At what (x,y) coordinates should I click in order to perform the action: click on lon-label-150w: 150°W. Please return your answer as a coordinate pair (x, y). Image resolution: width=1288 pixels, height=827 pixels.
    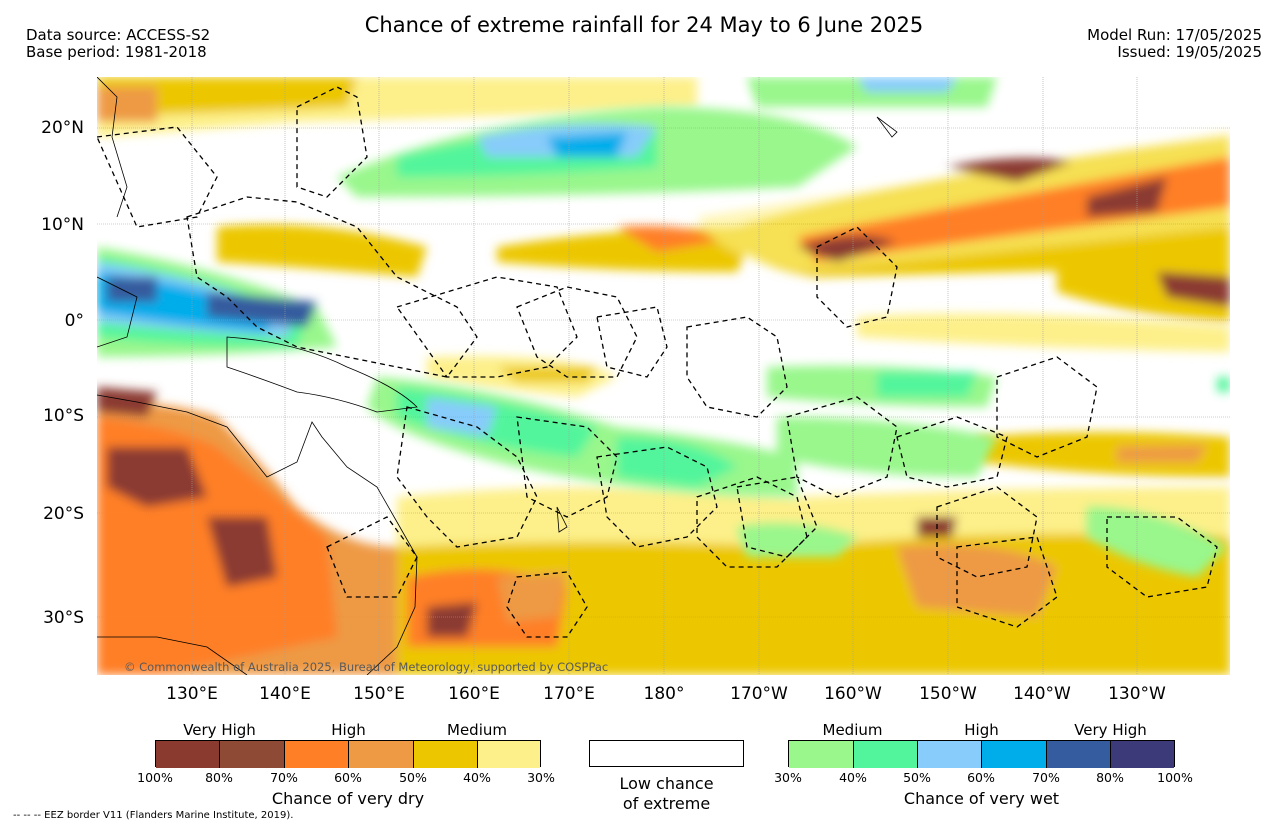
    Looking at the image, I should click on (948, 694).